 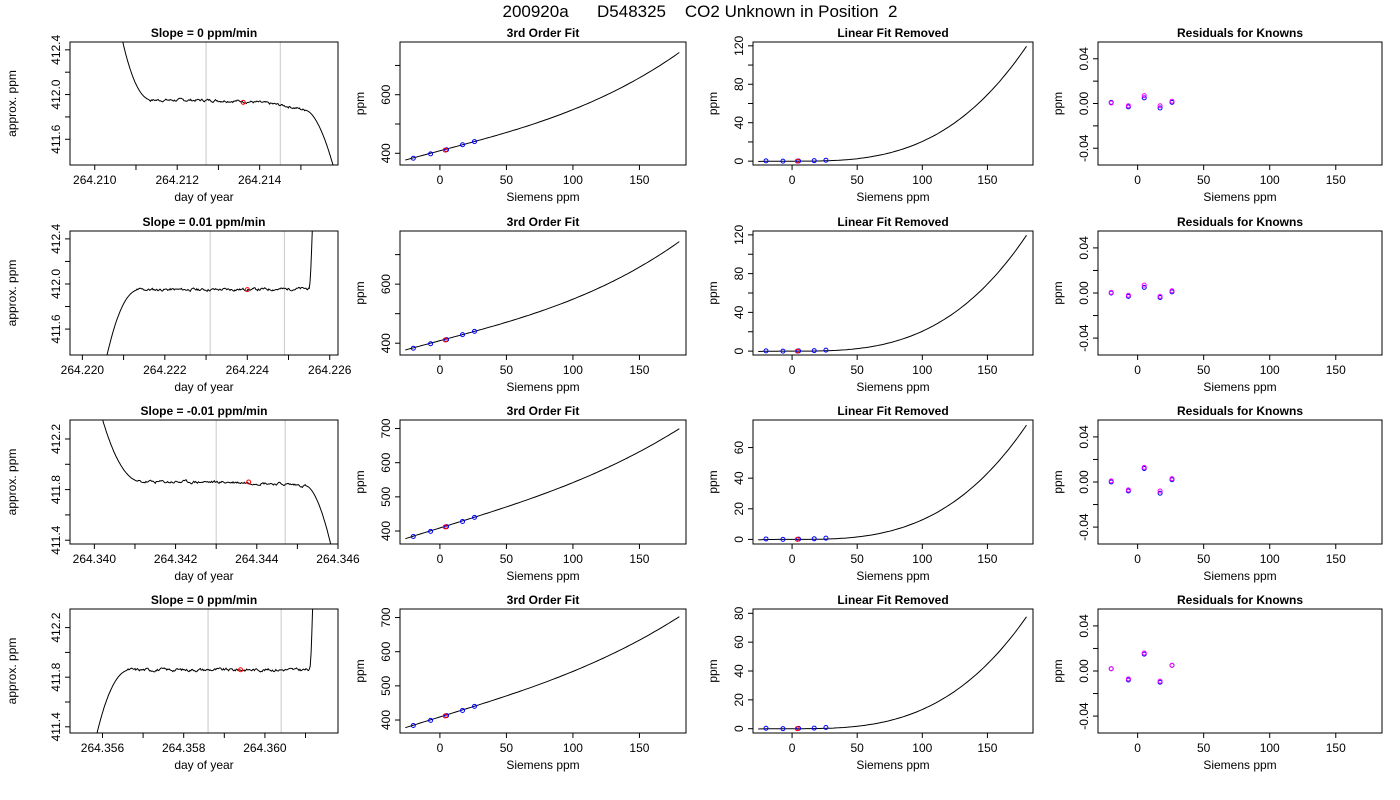 I want to click on x-tick-label: 264.210, so click(x=95, y=180).